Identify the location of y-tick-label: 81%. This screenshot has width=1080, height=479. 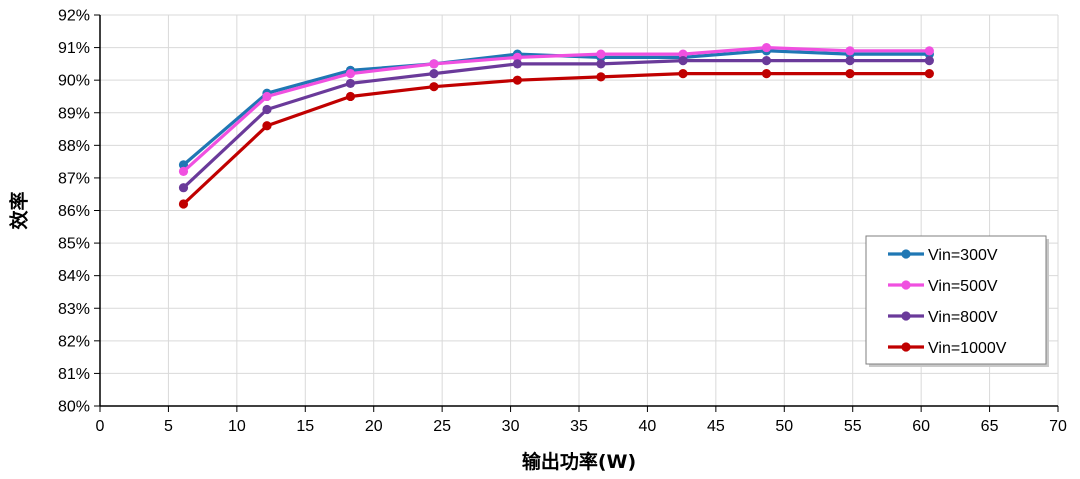
(74, 374).